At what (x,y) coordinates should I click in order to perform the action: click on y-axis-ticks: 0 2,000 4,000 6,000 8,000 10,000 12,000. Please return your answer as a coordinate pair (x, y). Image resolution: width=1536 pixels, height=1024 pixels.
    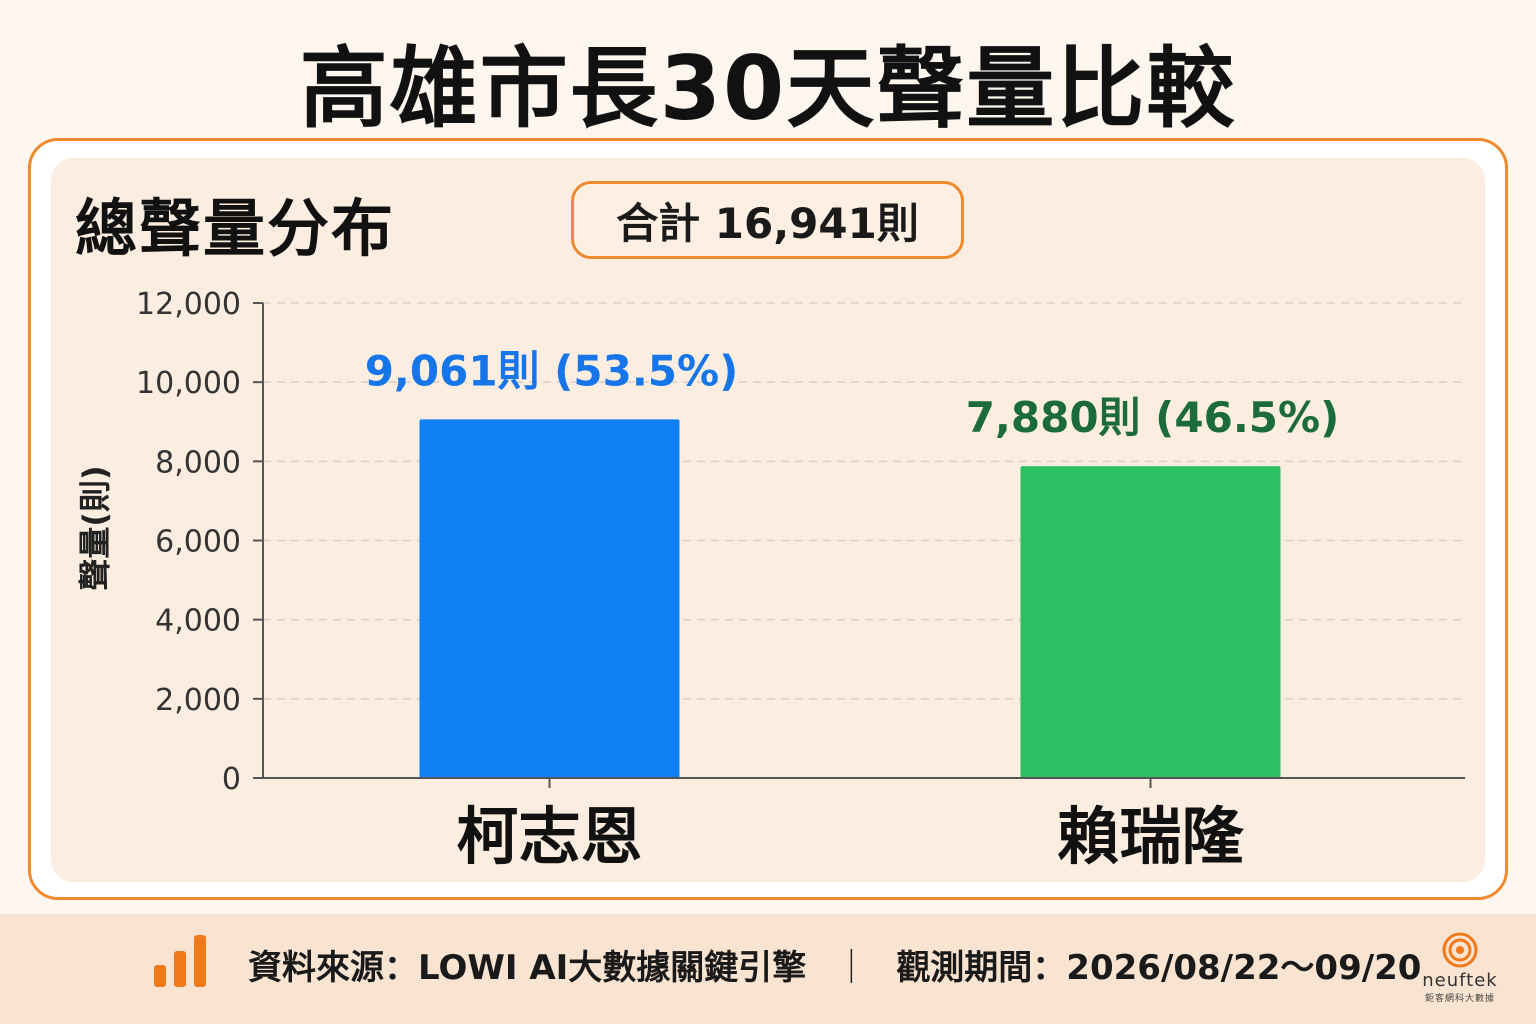
    Looking at the image, I should click on (199, 542).